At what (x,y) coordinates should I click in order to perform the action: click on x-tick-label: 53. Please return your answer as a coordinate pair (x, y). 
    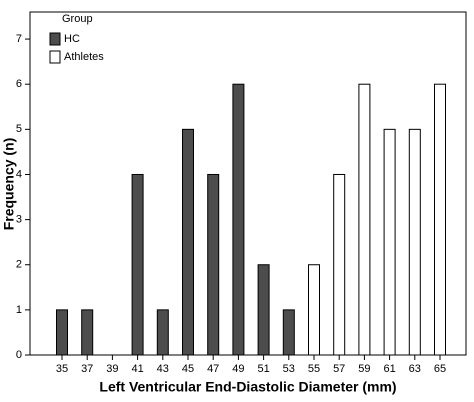
    Looking at the image, I should click on (289, 369).